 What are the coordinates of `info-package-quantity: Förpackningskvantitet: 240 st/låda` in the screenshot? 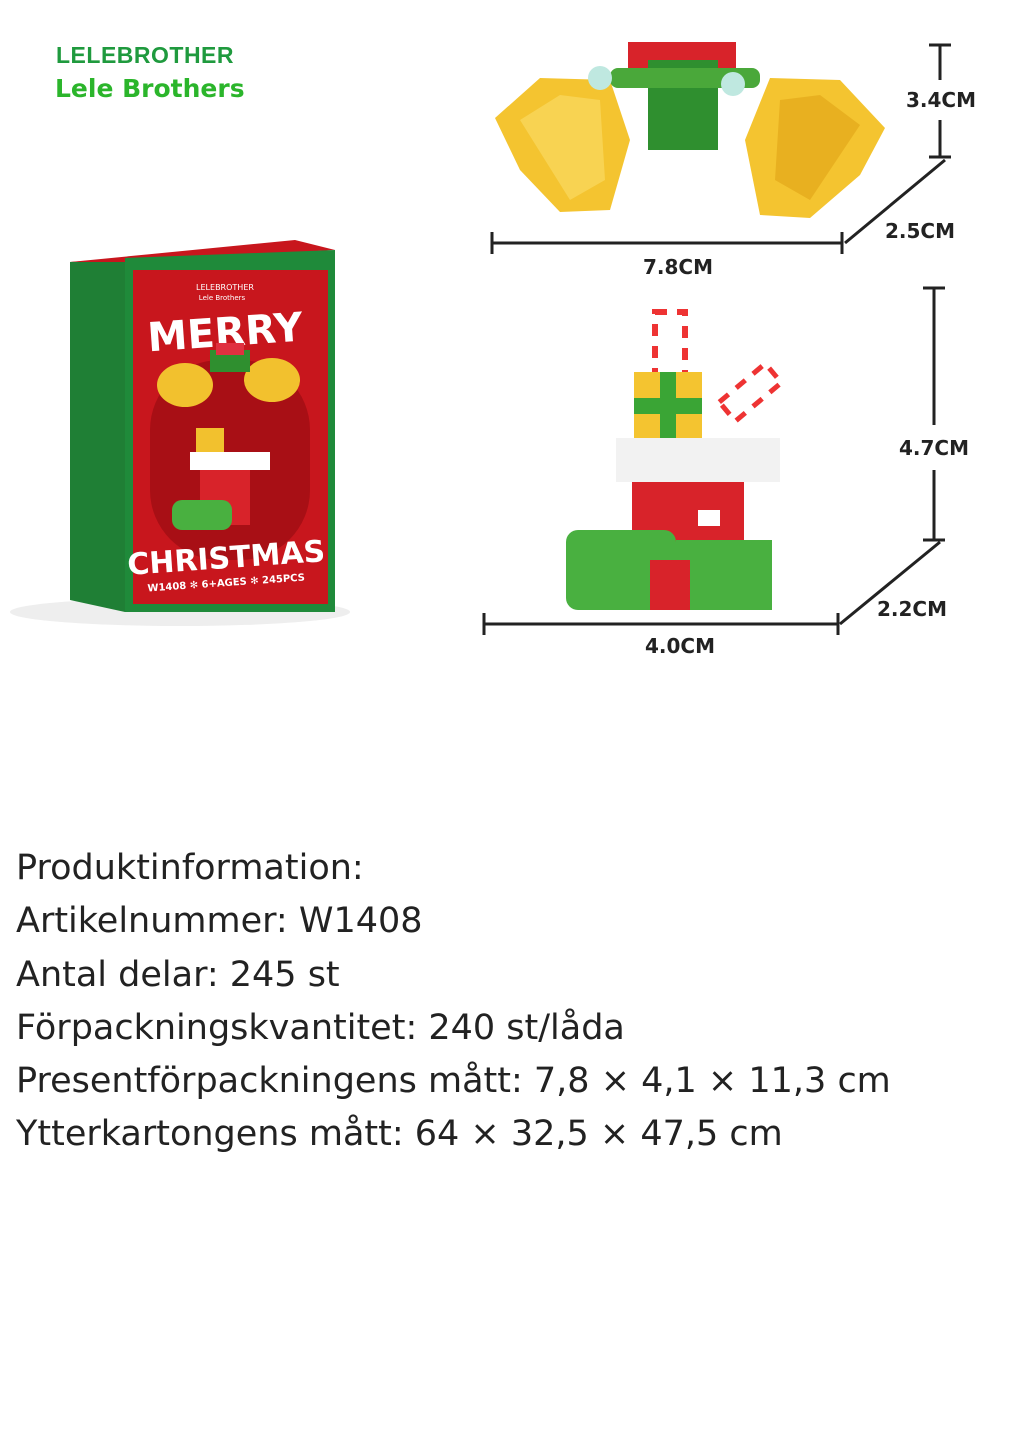 It's located at (320, 1027).